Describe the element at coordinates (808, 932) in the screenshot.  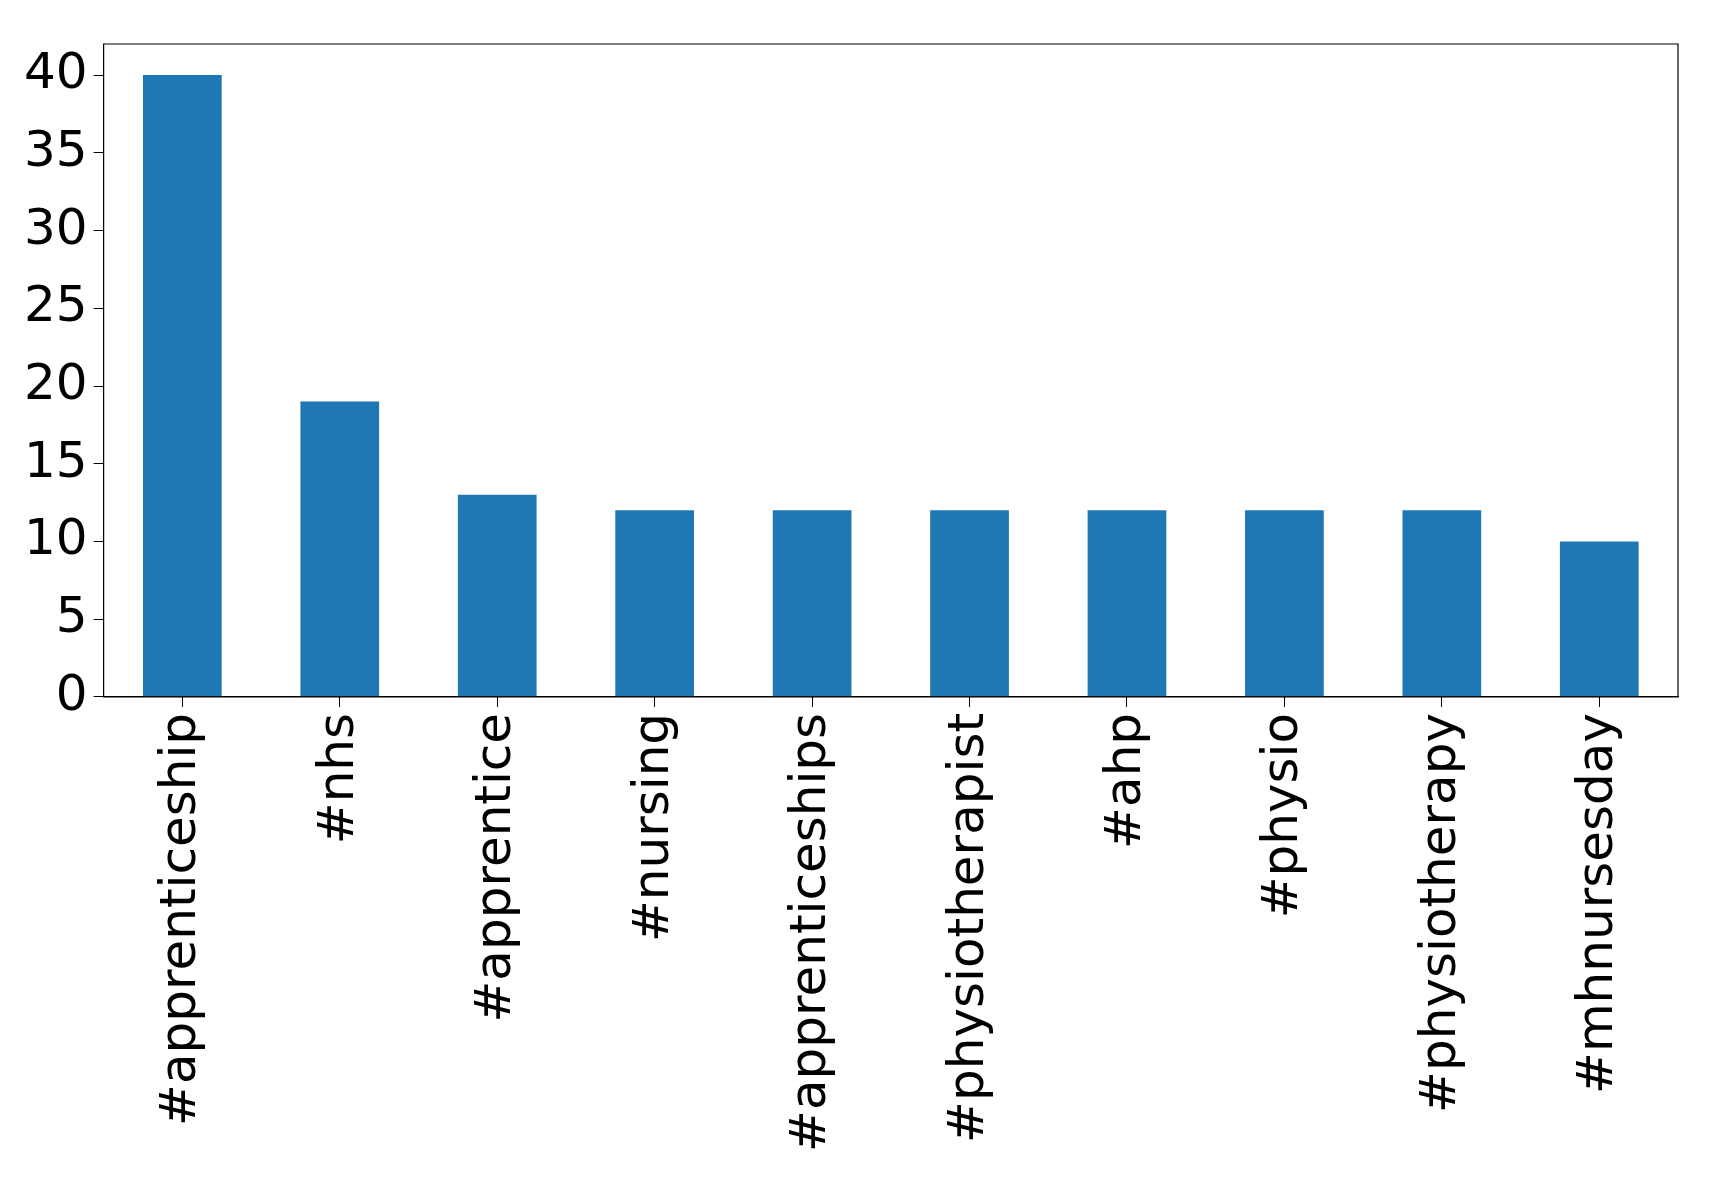
I see `x-tick-label: #apprenticeships` at that location.